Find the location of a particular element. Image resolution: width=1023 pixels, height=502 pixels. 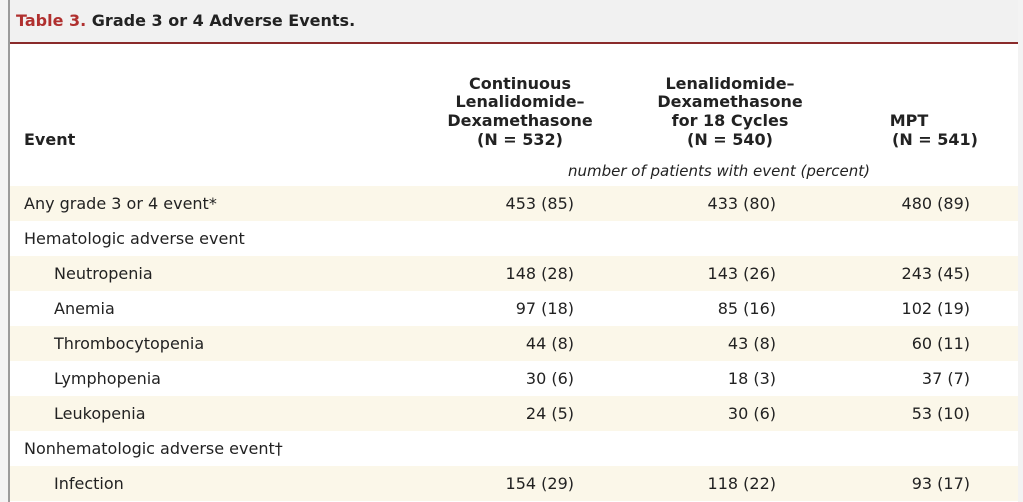

table-row: Nonhematologic adverse event† is located at coordinates (514, 448).